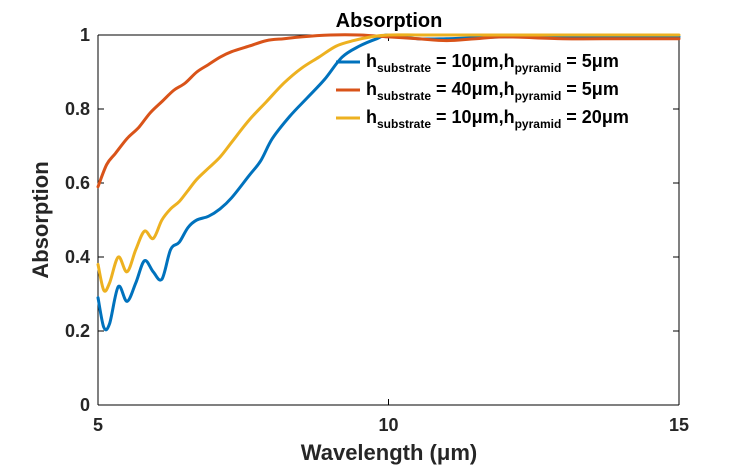 The image size is (750, 468). I want to click on x-axis-label: Wavelength (μm), so click(389, 452).